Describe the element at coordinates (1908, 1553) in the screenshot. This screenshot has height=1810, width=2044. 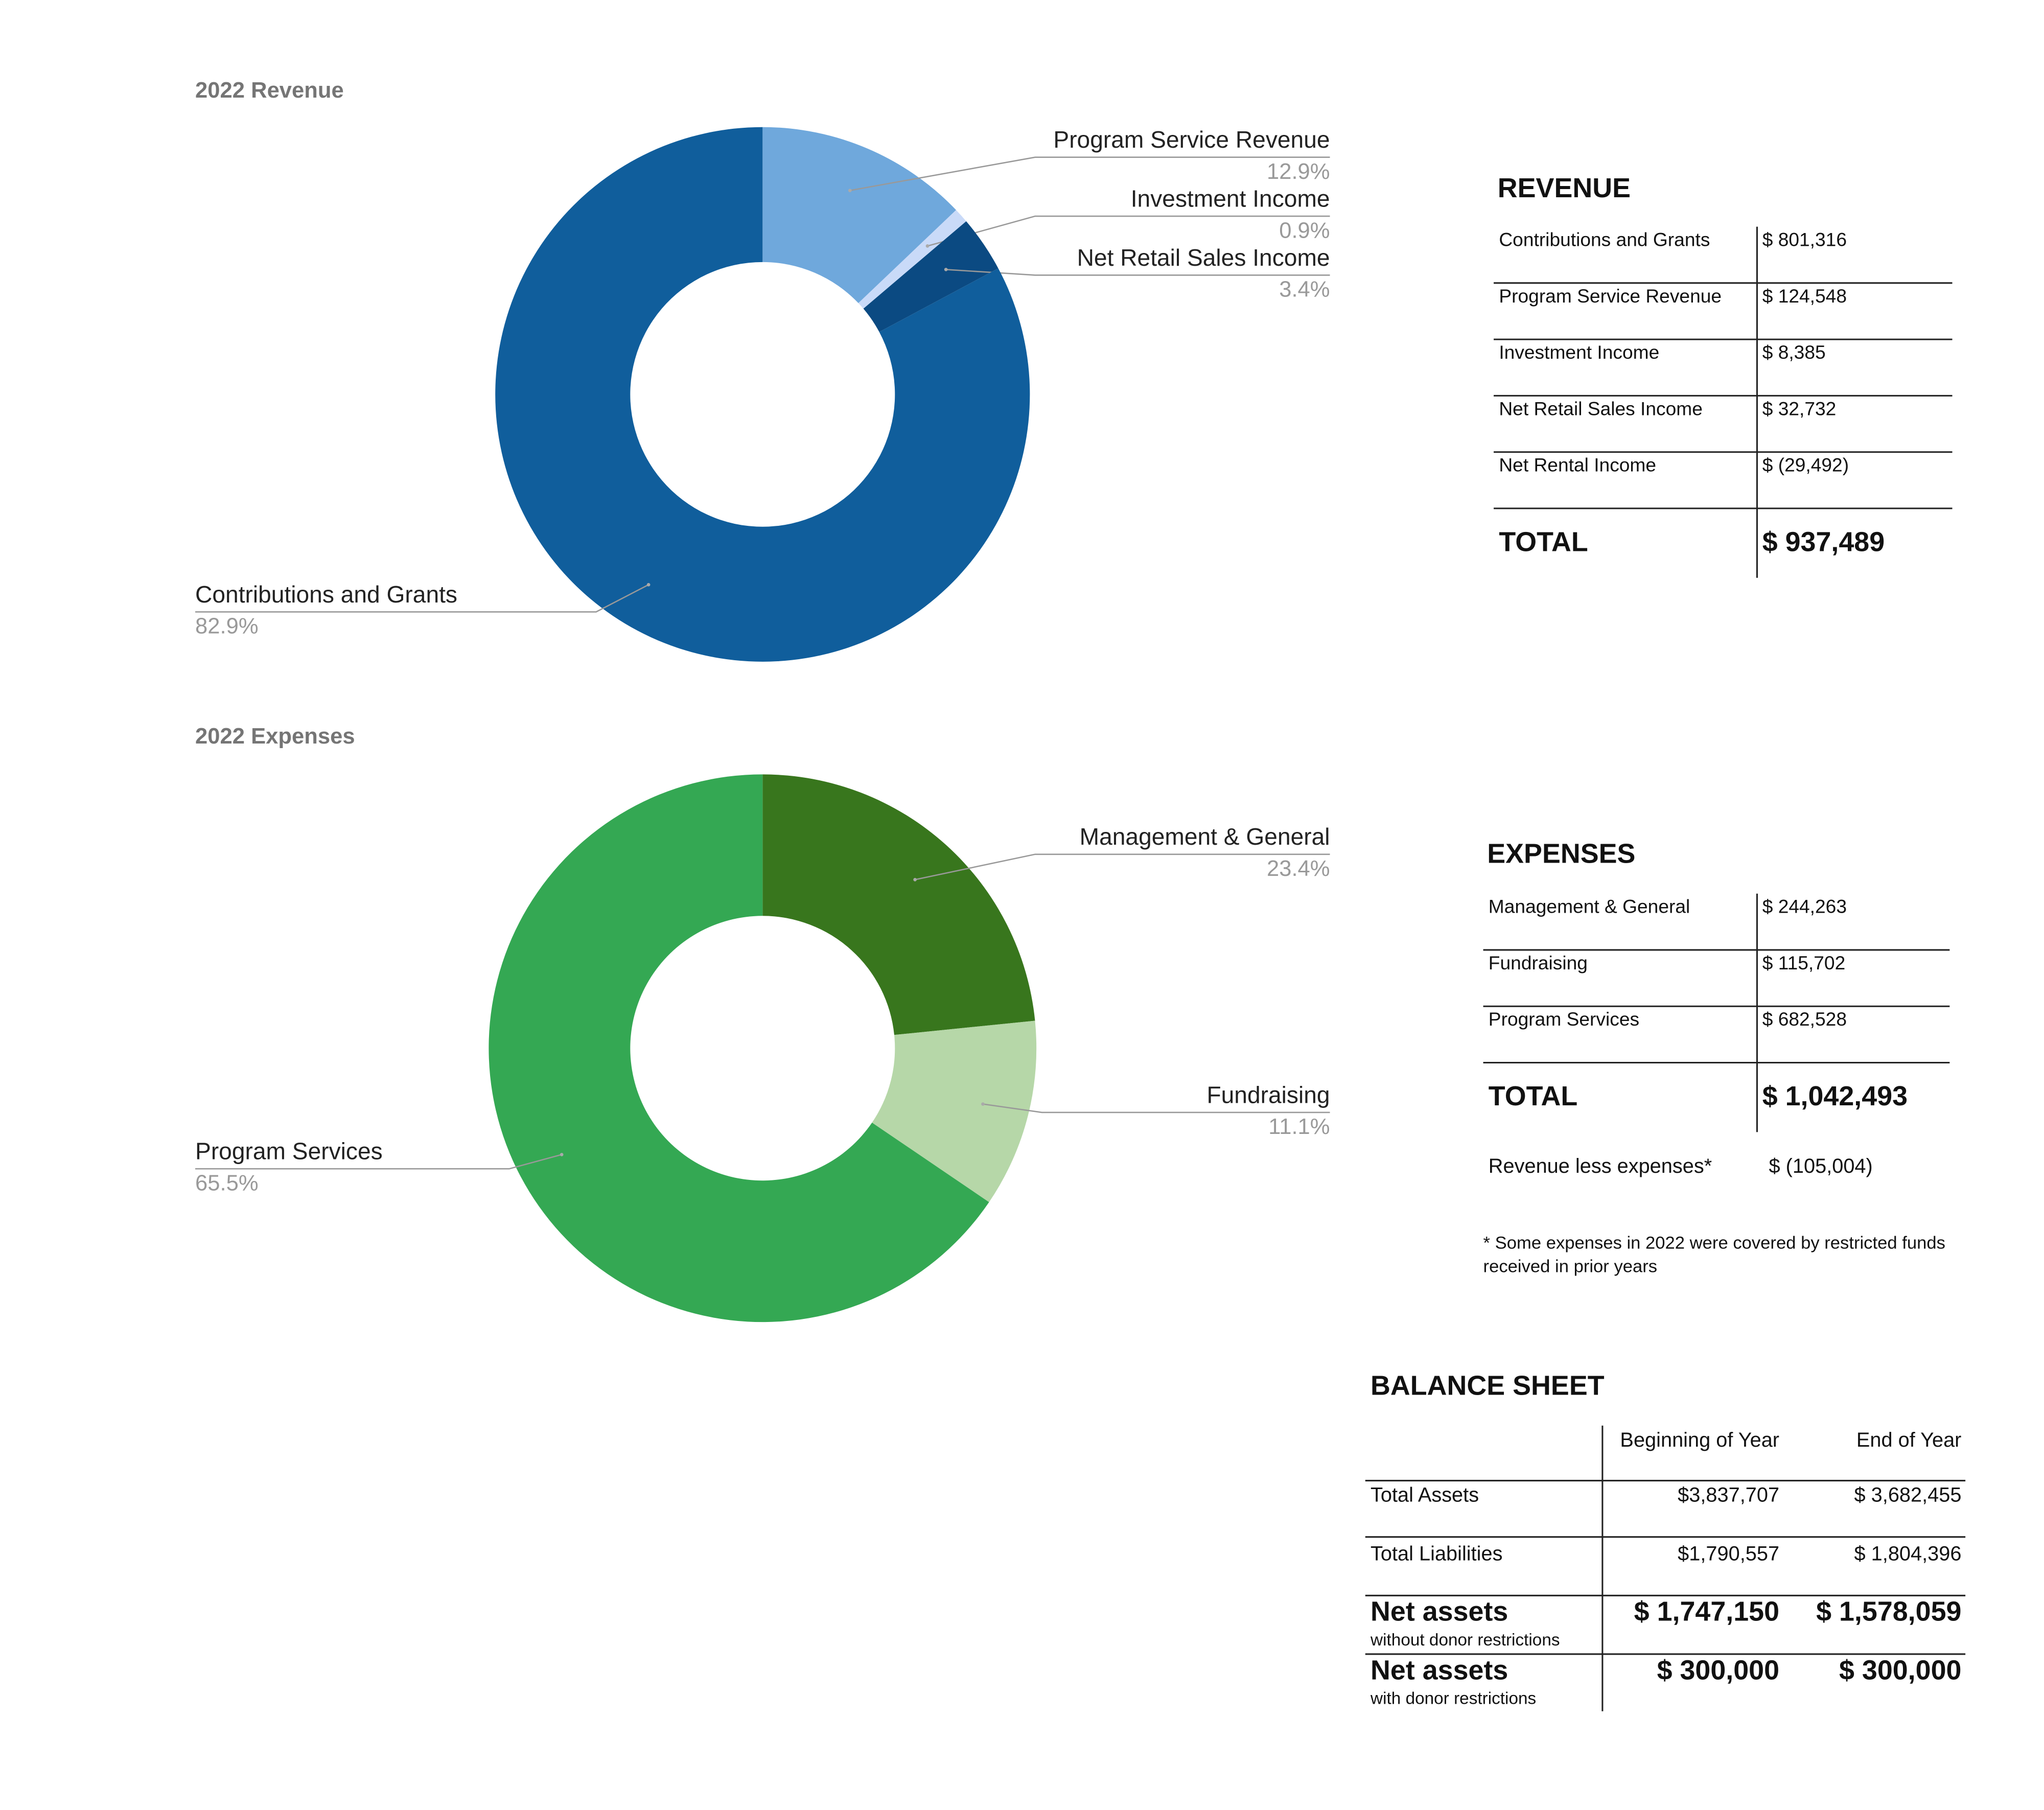
I see `cell: $ 1,804,396` at that location.